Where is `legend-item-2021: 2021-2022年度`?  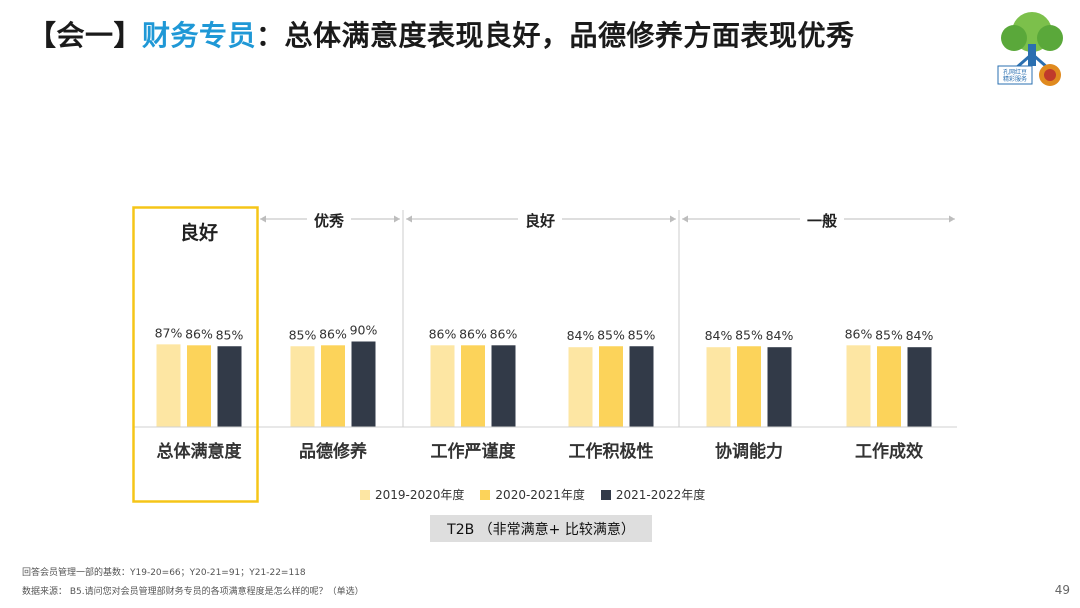
legend-item-2021: 2021-2022年度 is located at coordinates (653, 494).